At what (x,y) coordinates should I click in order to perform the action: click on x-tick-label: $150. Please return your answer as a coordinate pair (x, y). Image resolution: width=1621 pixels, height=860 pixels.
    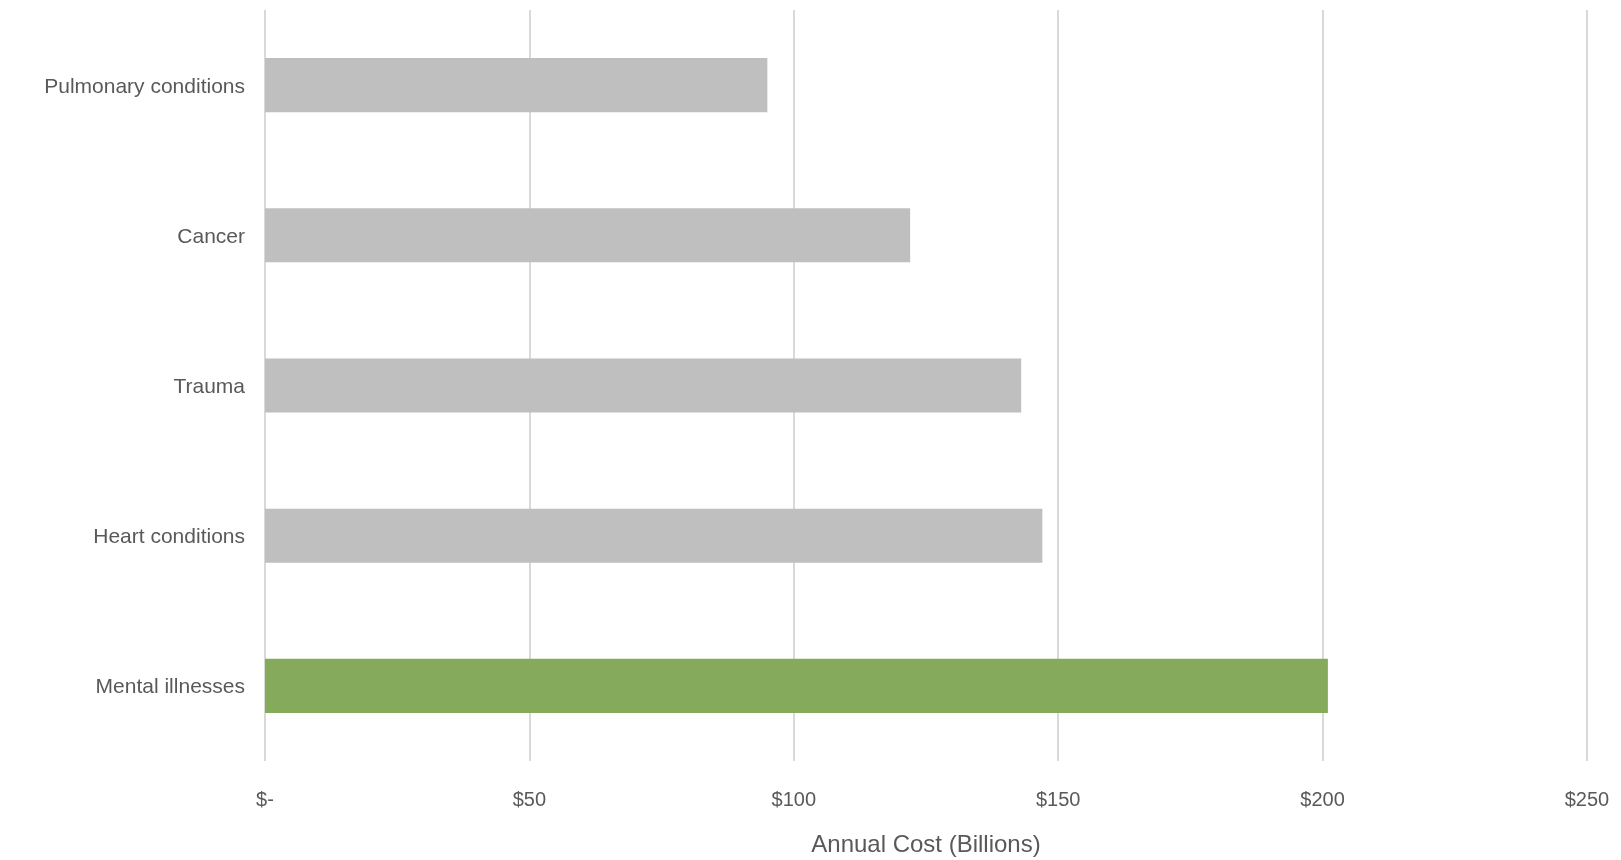
    Looking at the image, I should click on (1058, 799).